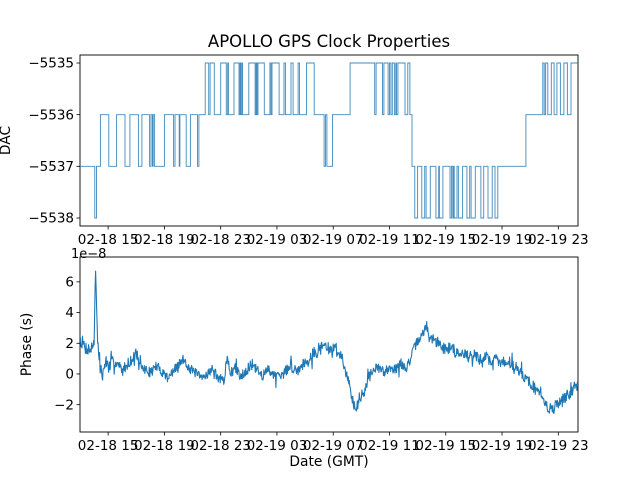  Describe the element at coordinates (88, 254) in the screenshot. I see `y-offset-exponent-label: 1e−8` at that location.